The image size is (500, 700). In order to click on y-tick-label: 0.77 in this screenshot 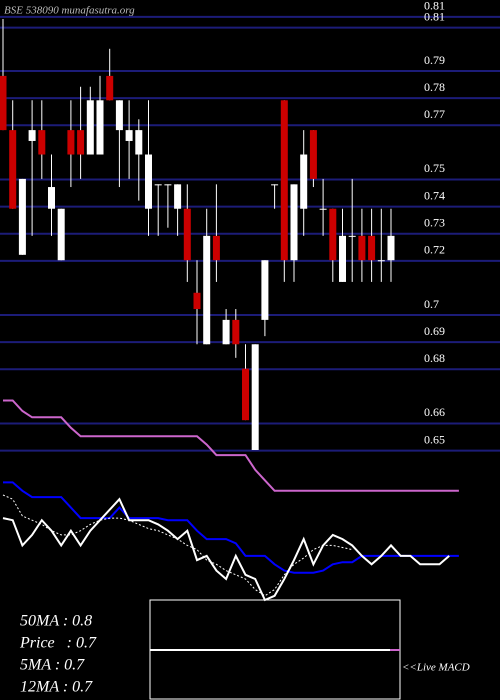, I will do `click(434, 114)`.